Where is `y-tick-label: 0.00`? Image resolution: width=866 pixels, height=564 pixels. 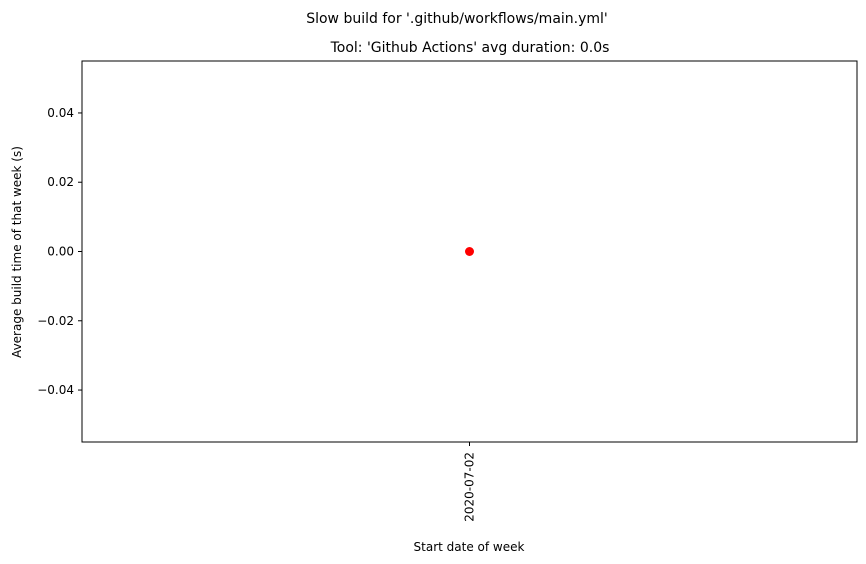
y-tick-label: 0.00 is located at coordinates (60, 252).